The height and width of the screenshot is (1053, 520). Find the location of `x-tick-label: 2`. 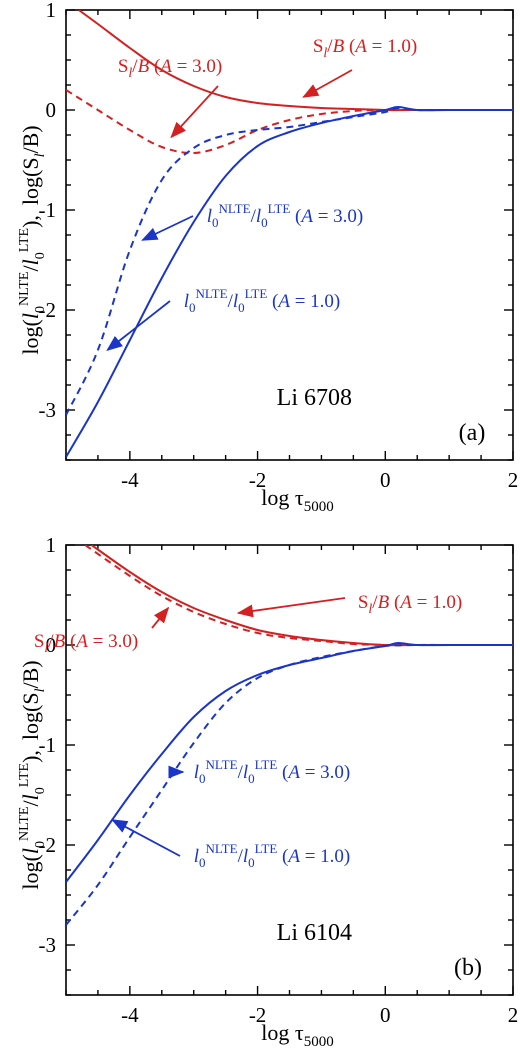

x-tick-label: 2 is located at coordinates (513, 1015).